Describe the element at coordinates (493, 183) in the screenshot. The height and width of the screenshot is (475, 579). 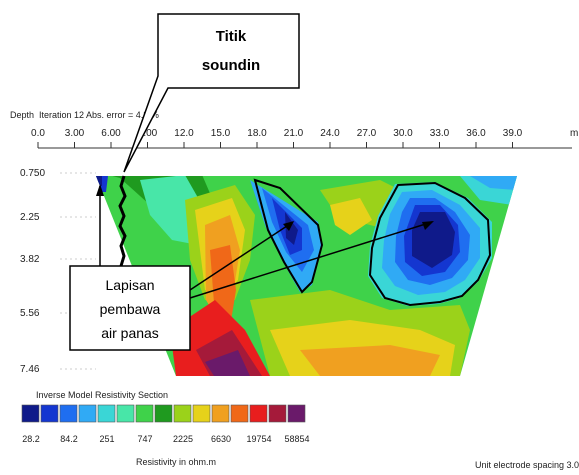
I see `zone-top-right-light` at that location.